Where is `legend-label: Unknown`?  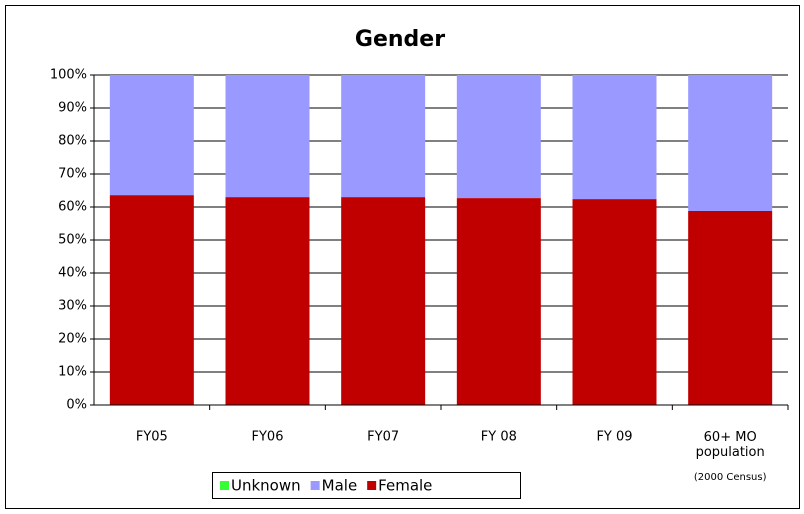 legend-label: Unknown is located at coordinates (266, 486).